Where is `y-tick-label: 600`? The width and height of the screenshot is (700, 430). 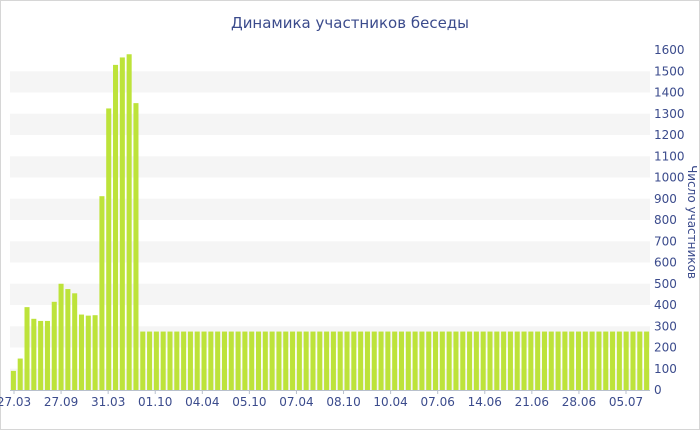
y-tick-label: 600 is located at coordinates (665, 263).